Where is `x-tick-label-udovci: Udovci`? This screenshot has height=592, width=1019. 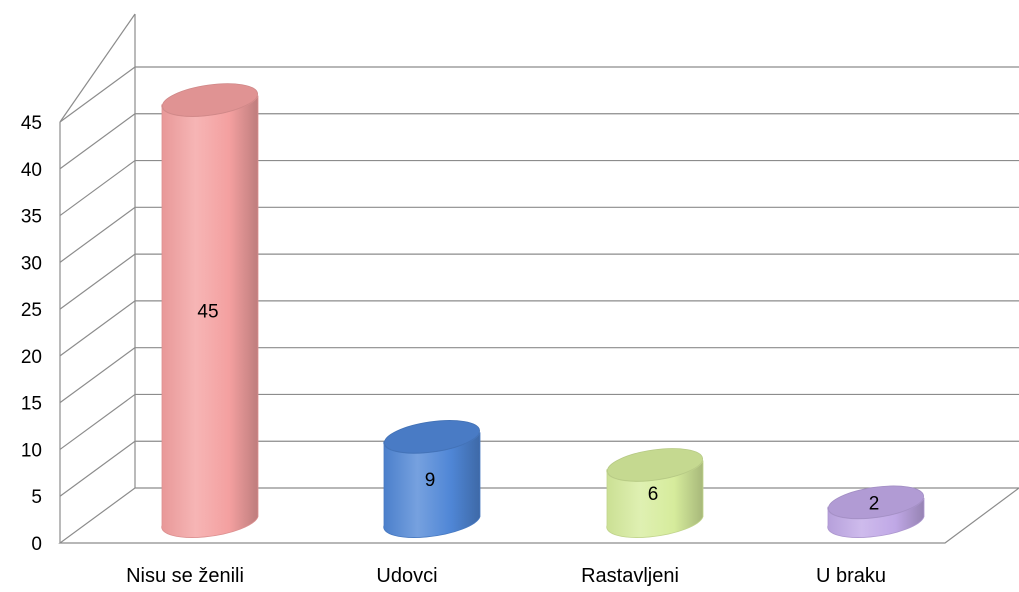 x-tick-label-udovci: Udovci is located at coordinates (406, 576).